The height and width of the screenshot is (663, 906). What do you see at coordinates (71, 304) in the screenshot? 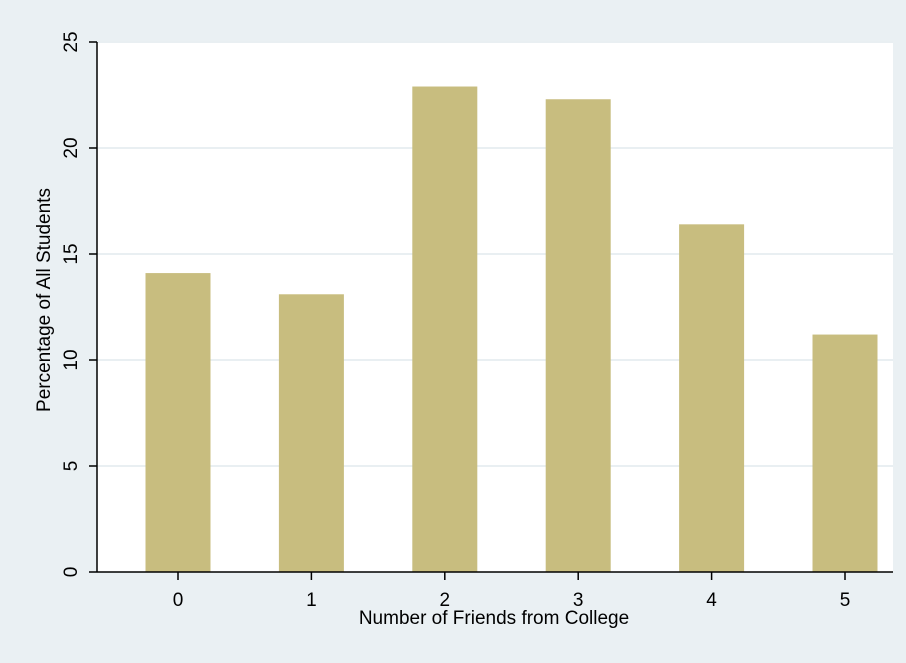
I see `y-tick-labels: 0 5 10 15 20 25` at bounding box center [71, 304].